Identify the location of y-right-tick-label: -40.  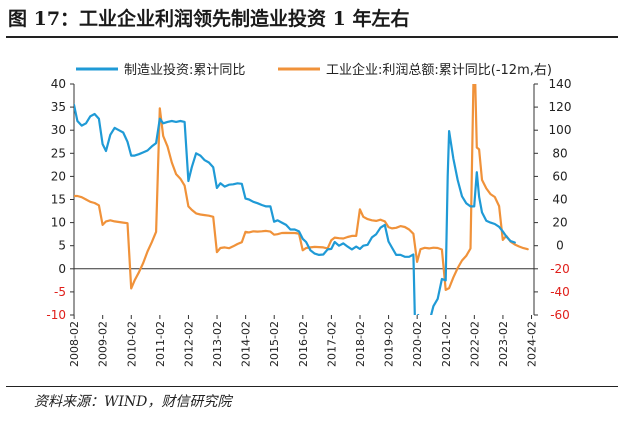
(560, 292).